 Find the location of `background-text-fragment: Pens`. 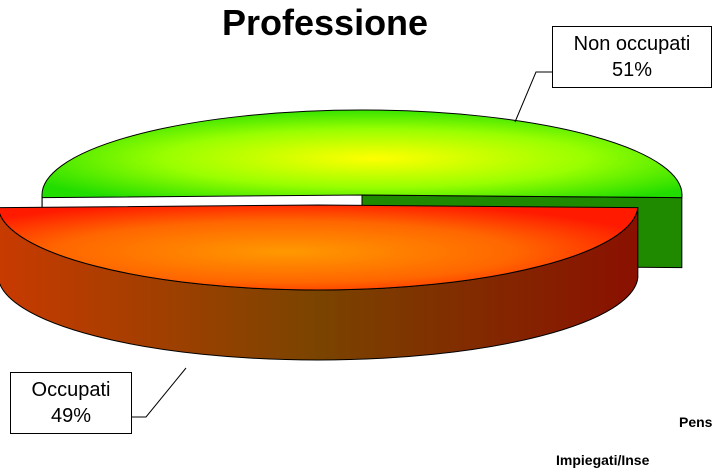

background-text-fragment: Pens is located at coordinates (695, 422).